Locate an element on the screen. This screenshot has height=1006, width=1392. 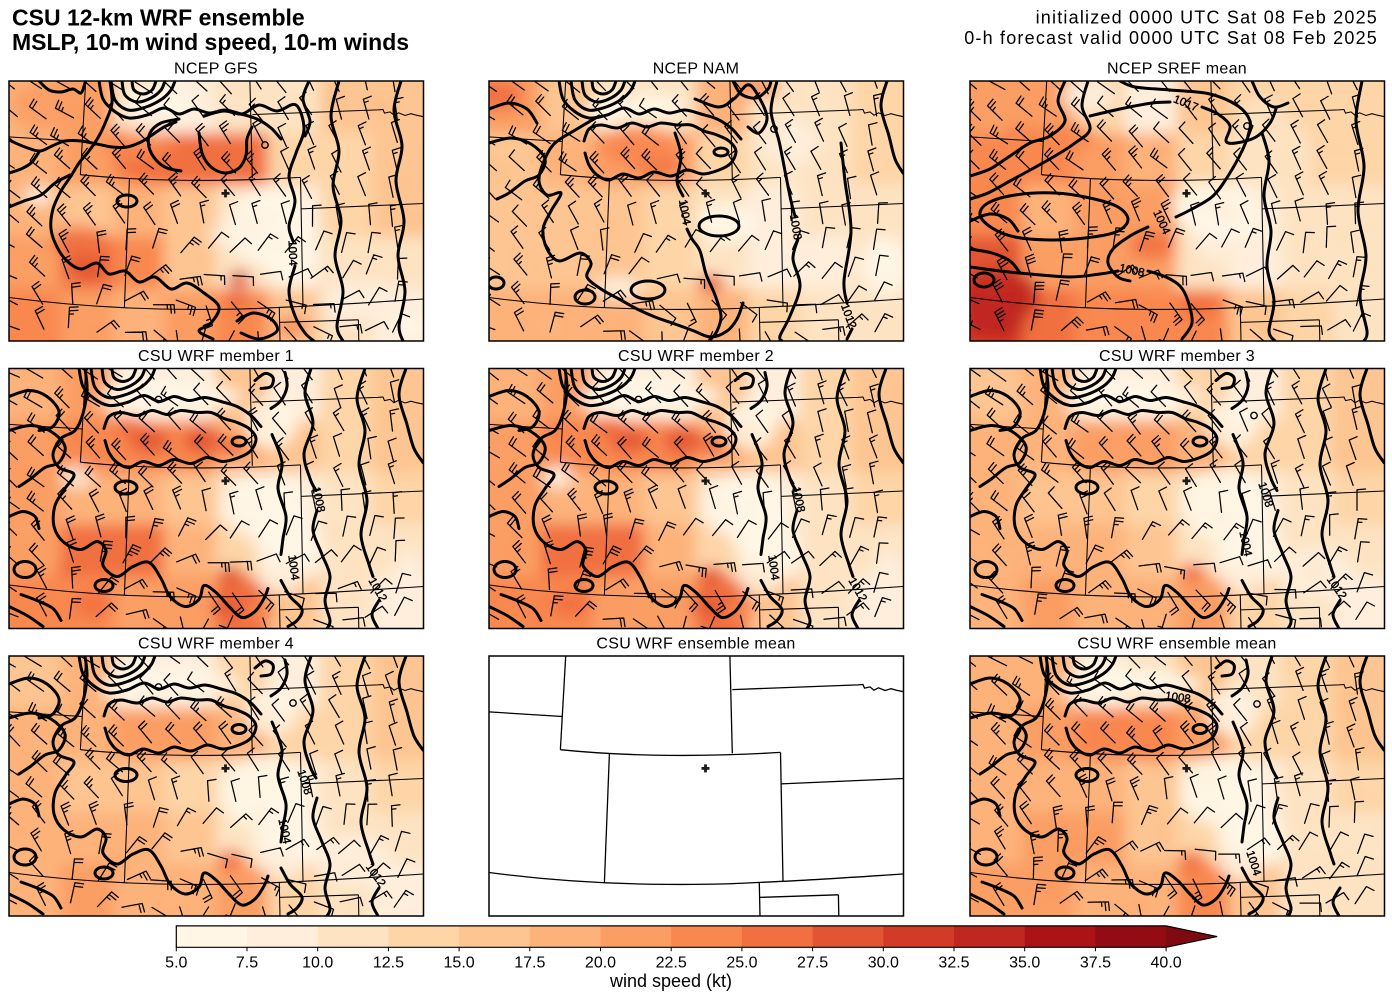
svg-text: 40.0 is located at coordinates (1166, 963).